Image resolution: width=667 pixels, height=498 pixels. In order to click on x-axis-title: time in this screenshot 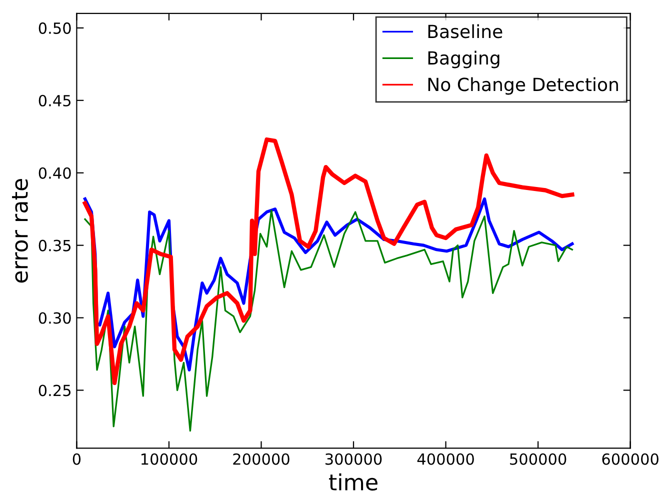, I will do `click(353, 482)`.